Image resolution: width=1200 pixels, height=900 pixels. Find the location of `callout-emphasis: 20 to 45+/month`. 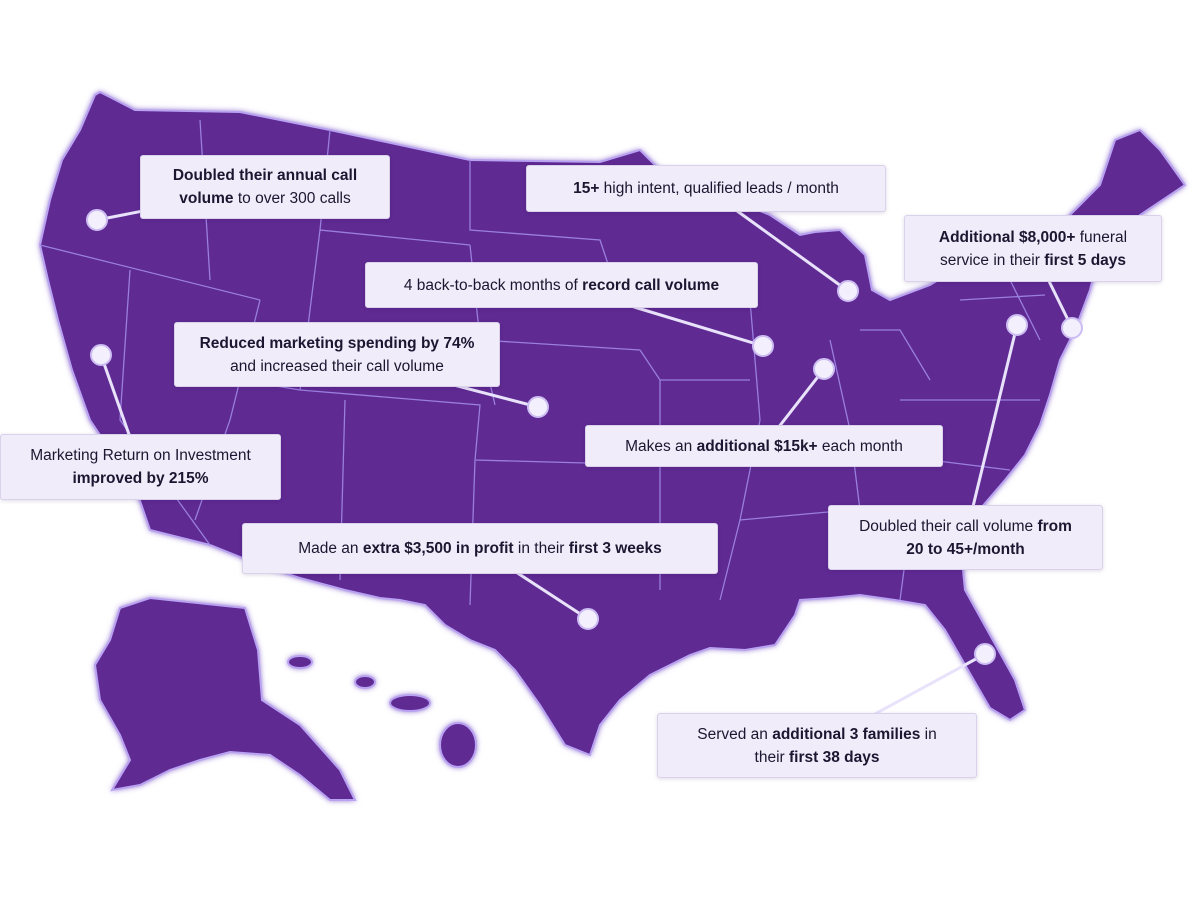

callout-emphasis: 20 to 45+/month is located at coordinates (965, 549).